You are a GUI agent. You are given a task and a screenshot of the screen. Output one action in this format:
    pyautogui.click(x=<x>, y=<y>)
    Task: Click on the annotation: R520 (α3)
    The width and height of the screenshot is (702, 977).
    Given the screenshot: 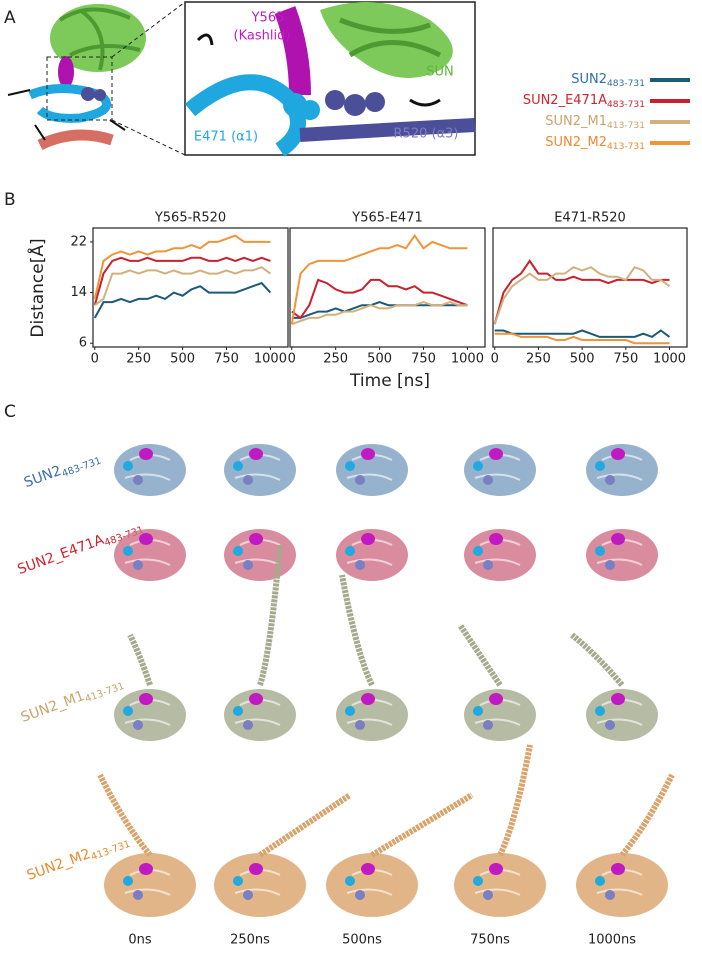 What is the action you would take?
    pyautogui.click(x=426, y=134)
    